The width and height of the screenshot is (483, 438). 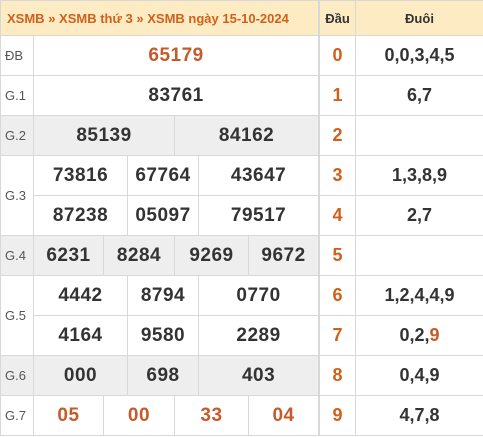 What do you see at coordinates (419, 295) in the screenshot?
I see `loto-tail: 1,2,4,4,9` at bounding box center [419, 295].